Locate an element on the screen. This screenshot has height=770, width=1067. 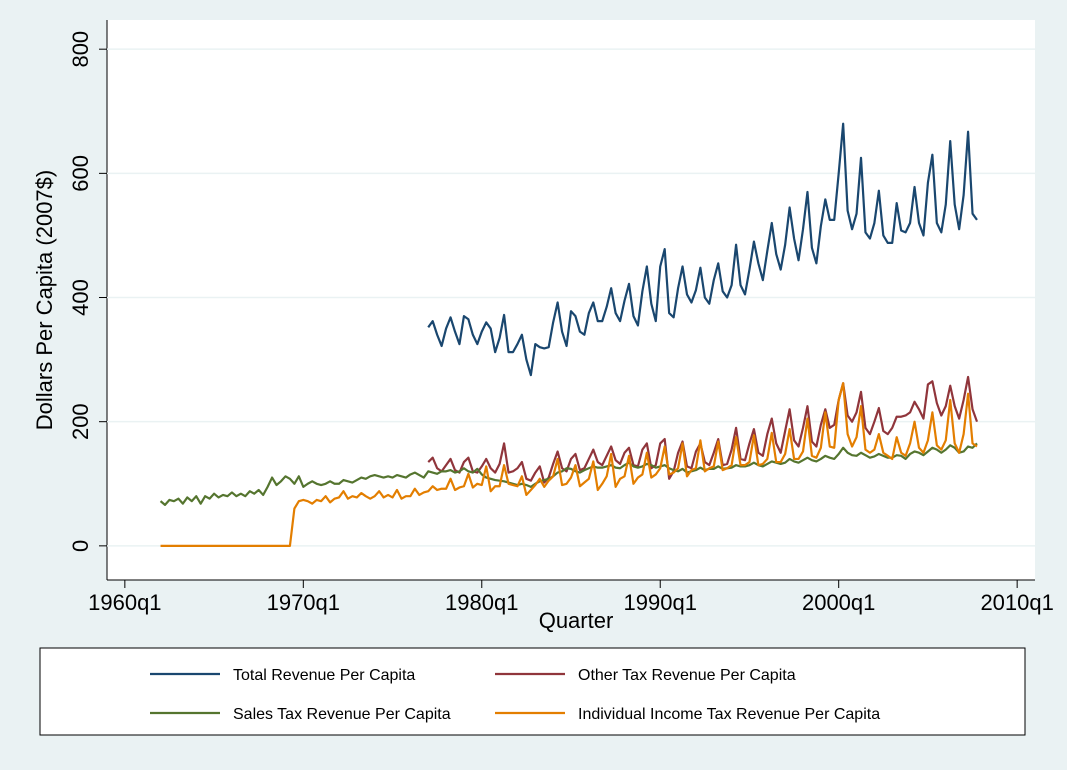
x-tick-label: 2000q1 is located at coordinates (838, 602).